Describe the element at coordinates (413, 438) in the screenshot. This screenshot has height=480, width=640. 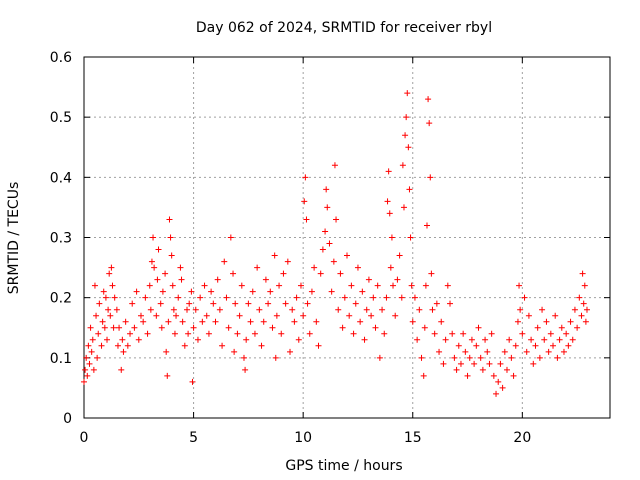
I see `x-tick-label: 15` at that location.